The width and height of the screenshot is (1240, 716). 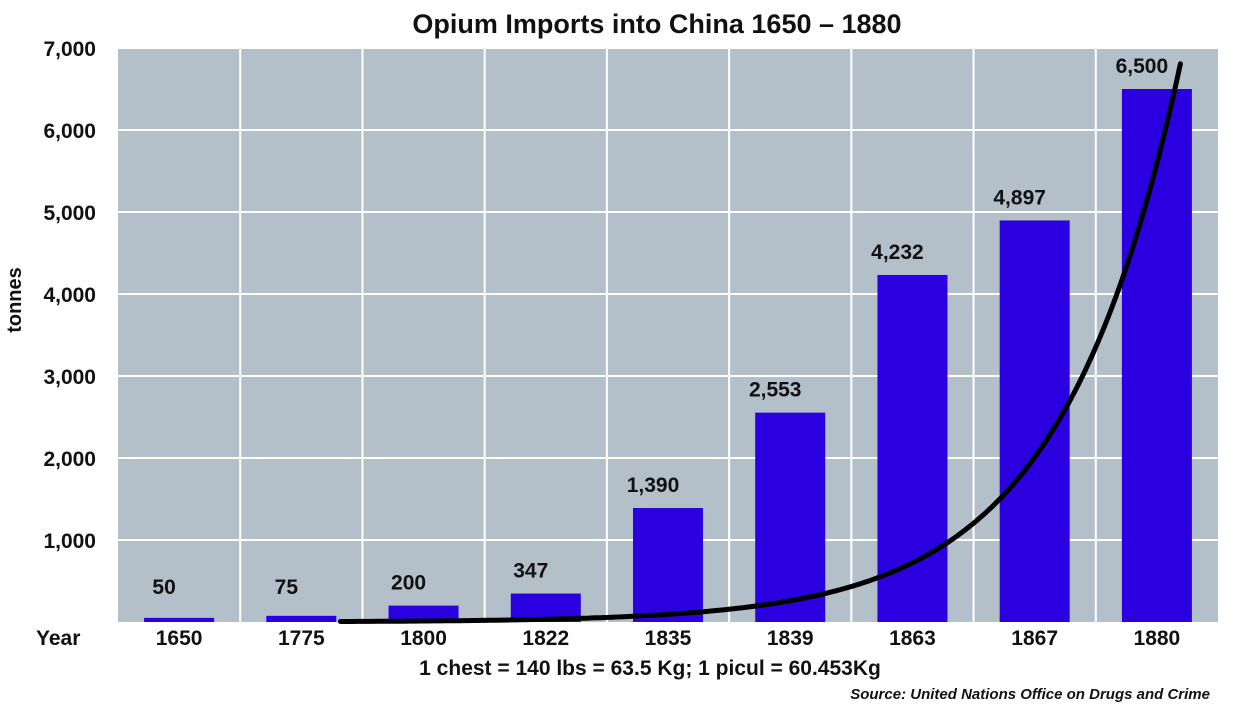 I want to click on x-tick-1839: 1839, so click(x=790, y=638).